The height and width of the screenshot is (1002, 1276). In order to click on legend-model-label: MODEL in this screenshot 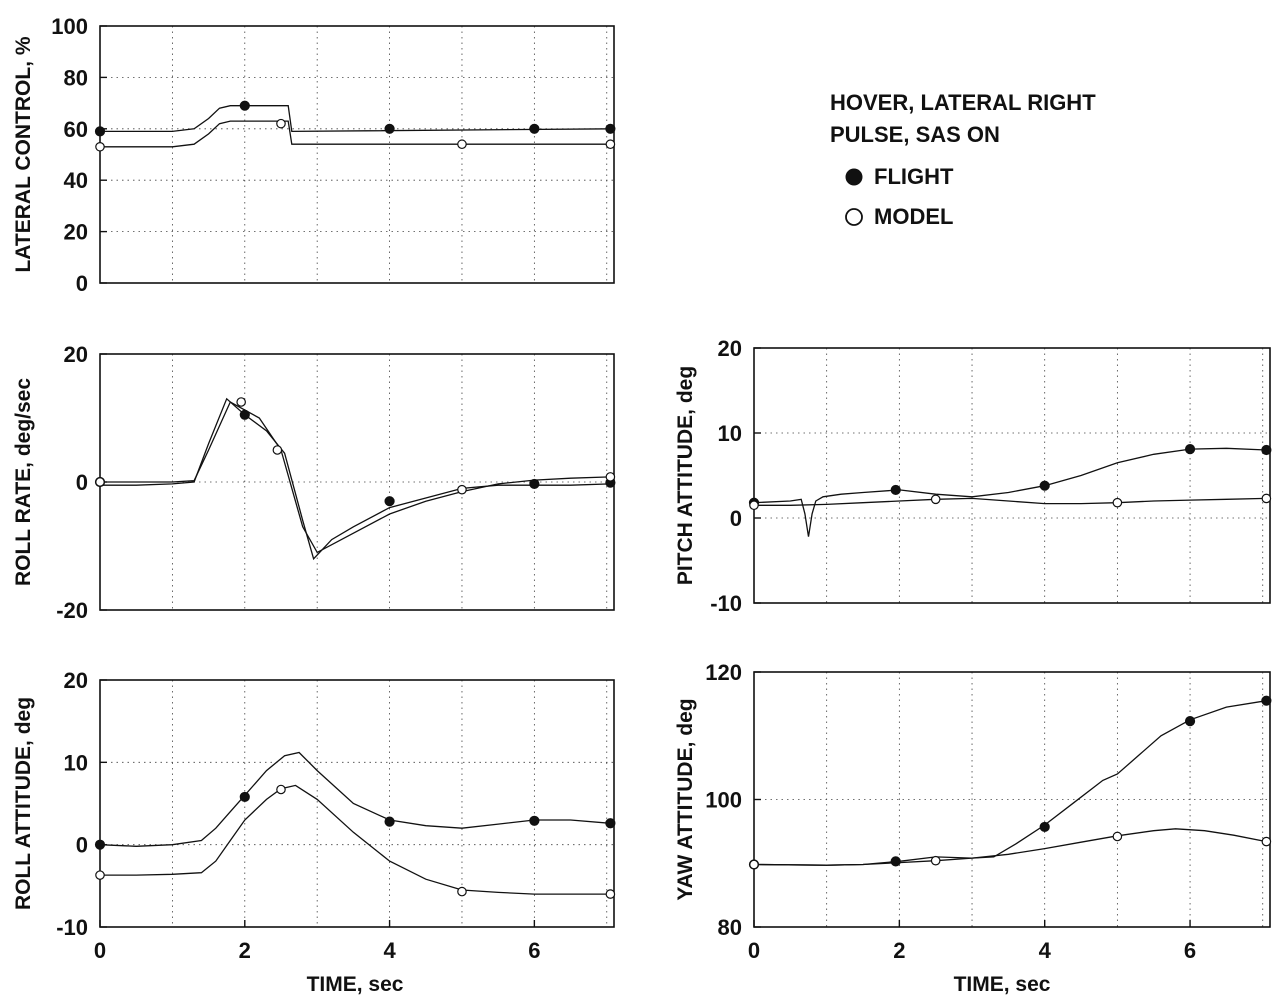, I will do `click(913, 216)`.